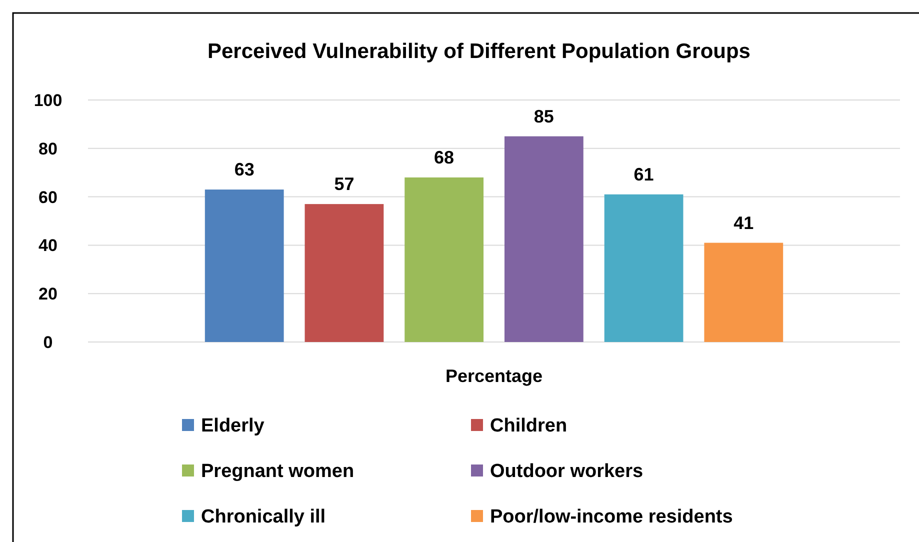 The height and width of the screenshot is (542, 919). I want to click on data-label: 68, so click(444, 157).